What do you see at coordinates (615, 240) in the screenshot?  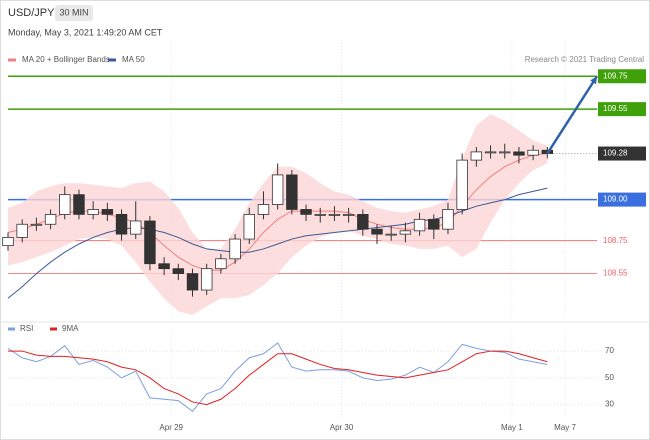 I see `level-label: 108.75` at bounding box center [615, 240].